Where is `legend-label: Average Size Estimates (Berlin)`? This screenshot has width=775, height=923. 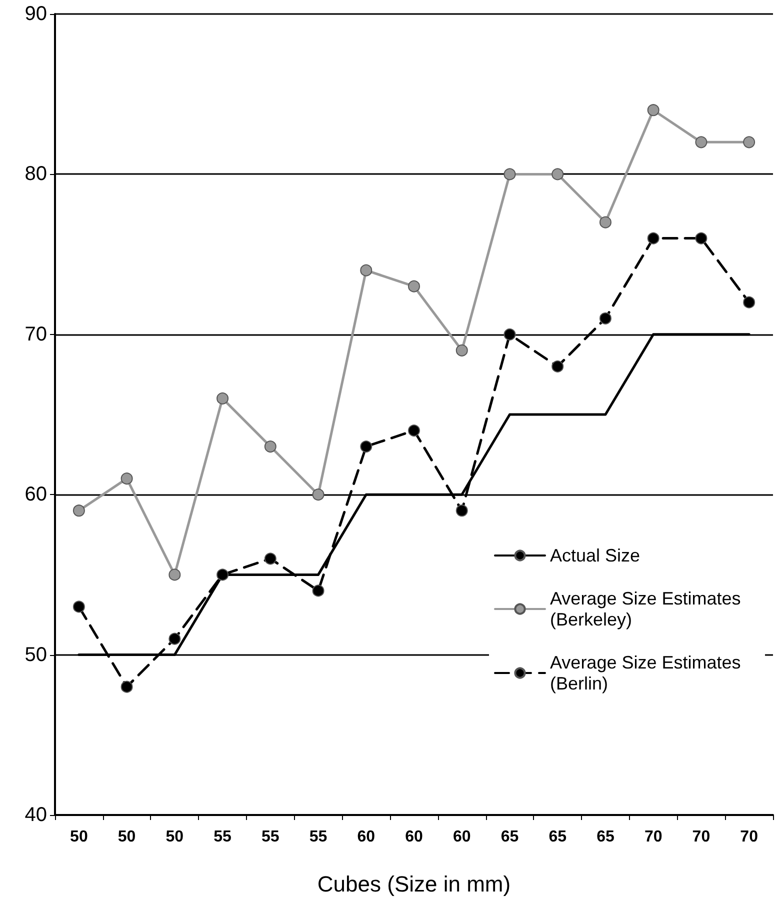 legend-label: Average Size Estimates (Berlin) is located at coordinates (648, 673).